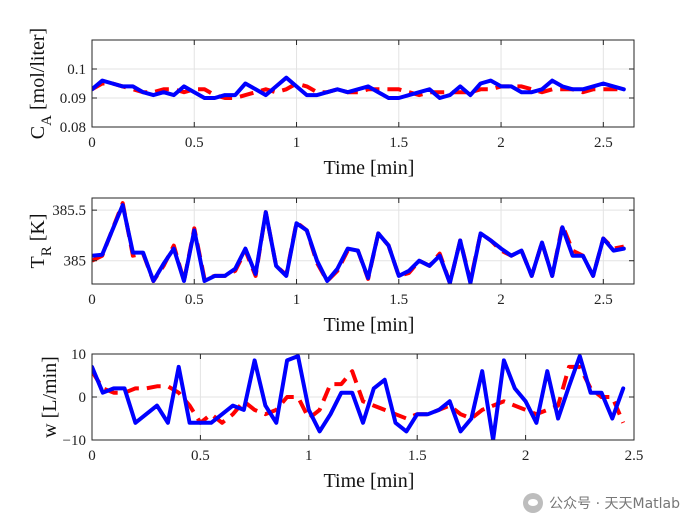 This screenshot has width=700, height=525. What do you see at coordinates (614, 504) in the screenshot?
I see `watermark-text: 公众号 · 天天Matlab` at bounding box center [614, 504].